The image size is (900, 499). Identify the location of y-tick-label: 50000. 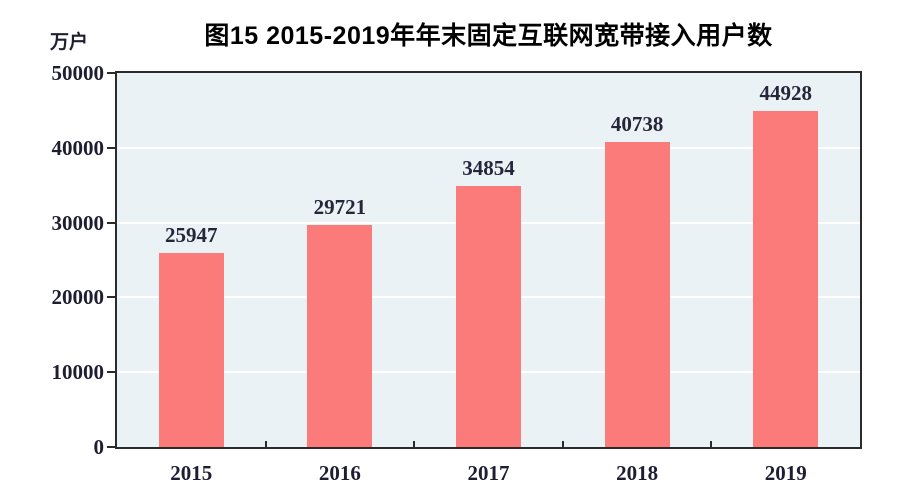
(78, 73).